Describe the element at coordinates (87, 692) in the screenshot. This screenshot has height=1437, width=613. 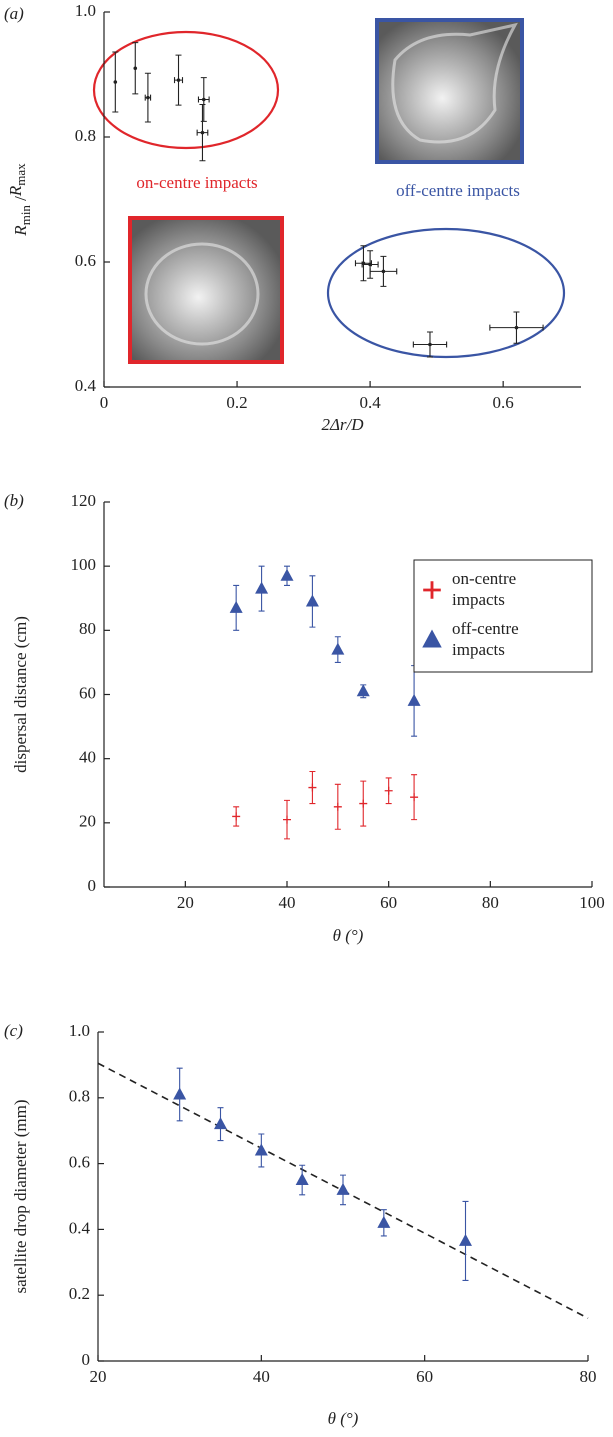
I see `y-tick-label: 60` at that location.